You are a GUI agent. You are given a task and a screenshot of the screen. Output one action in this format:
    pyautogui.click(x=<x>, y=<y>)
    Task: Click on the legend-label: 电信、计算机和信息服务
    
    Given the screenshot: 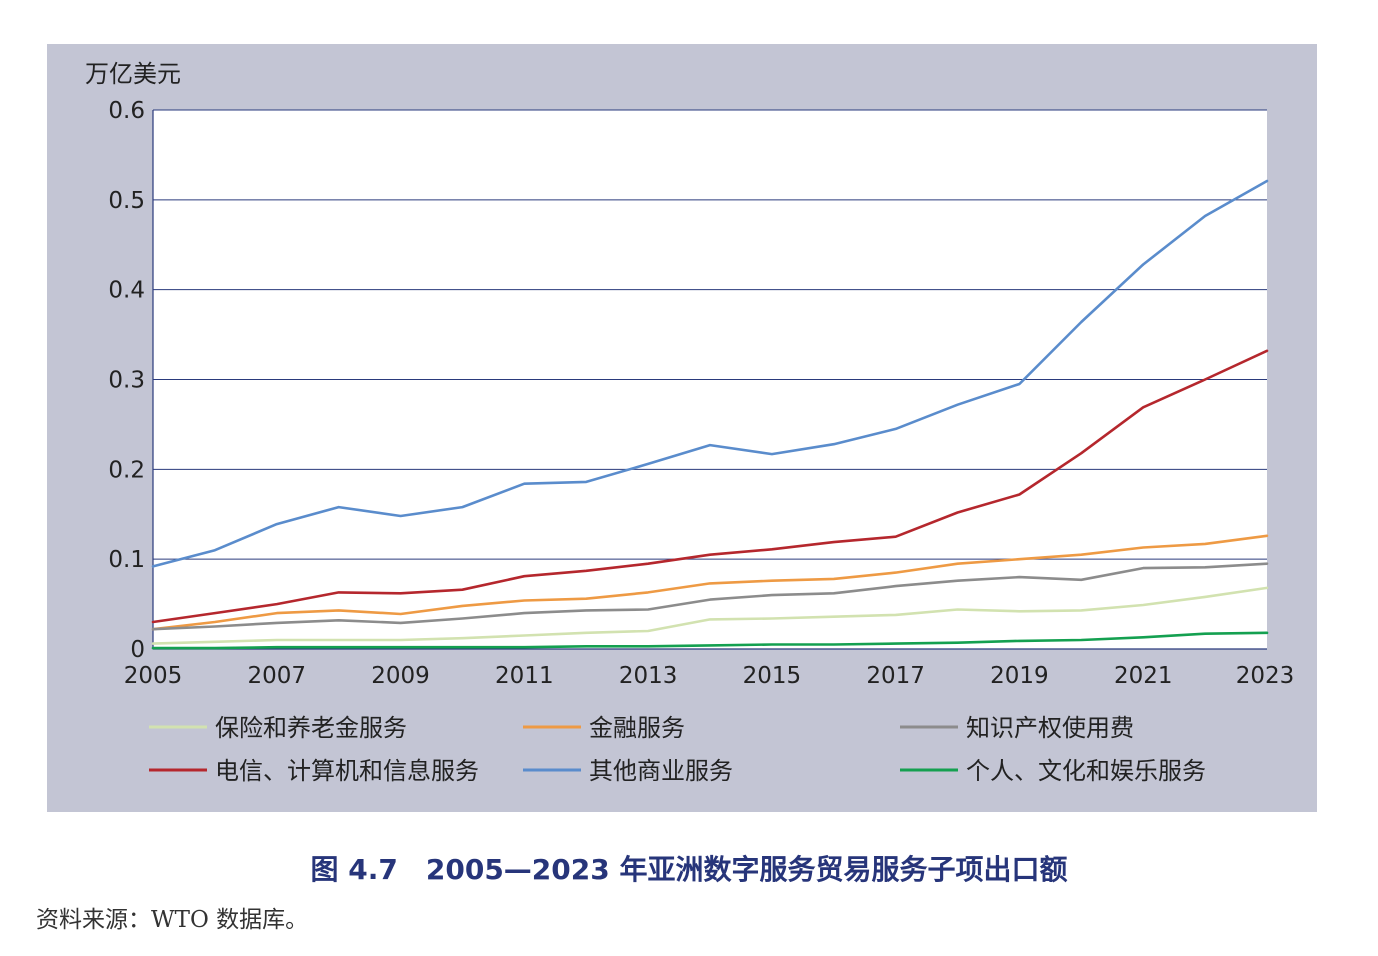 What is the action you would take?
    pyautogui.click(x=347, y=771)
    